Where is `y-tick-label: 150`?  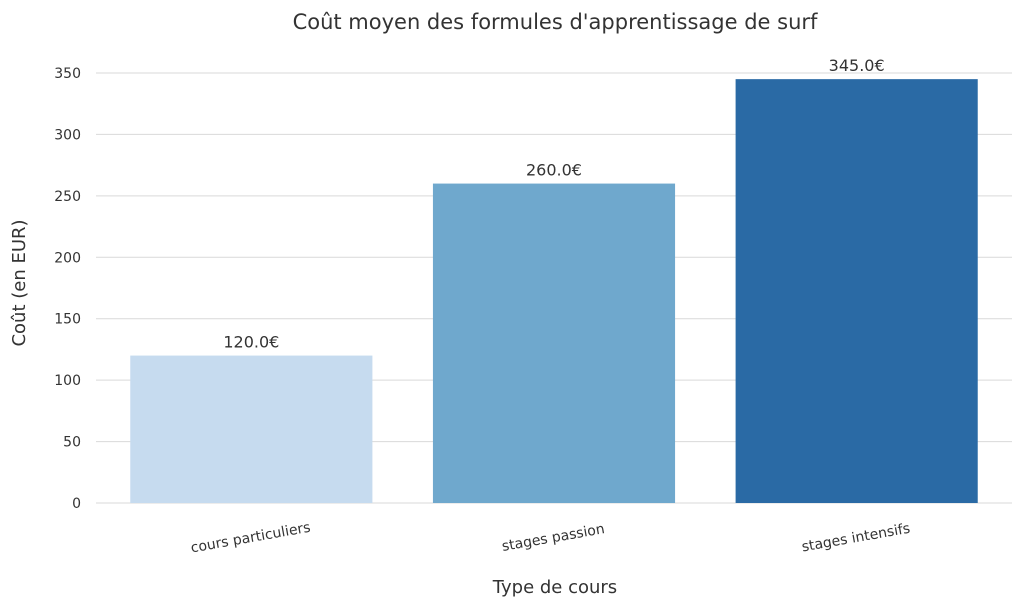 y-tick-label: 150 is located at coordinates (67, 320).